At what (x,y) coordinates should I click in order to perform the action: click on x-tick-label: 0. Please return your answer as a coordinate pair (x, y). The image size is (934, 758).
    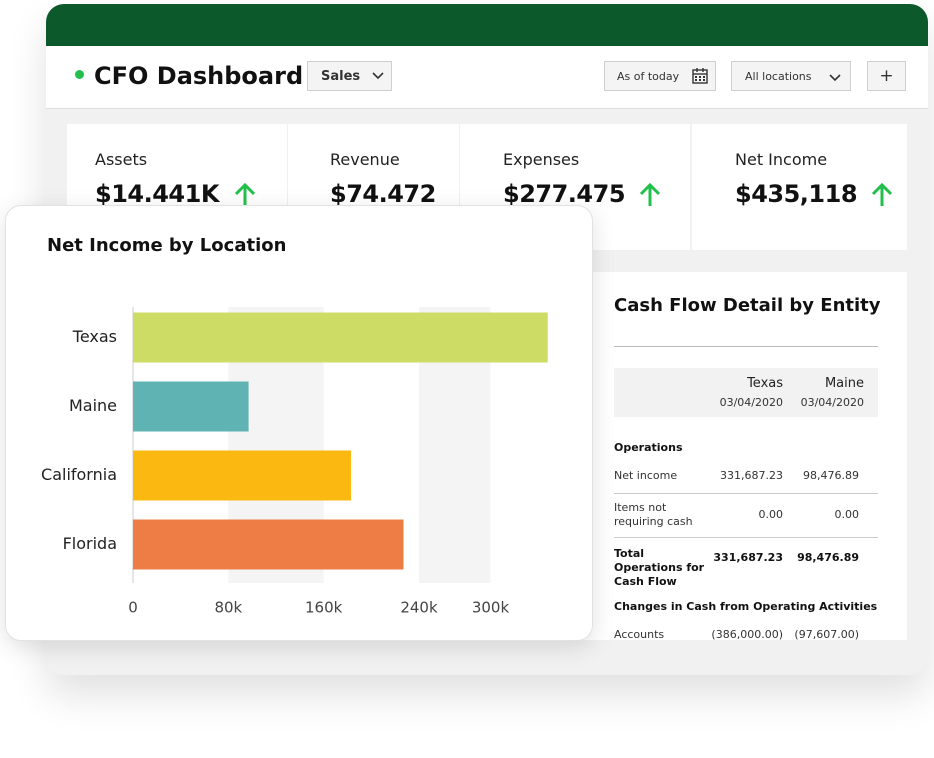
    Looking at the image, I should click on (133, 608).